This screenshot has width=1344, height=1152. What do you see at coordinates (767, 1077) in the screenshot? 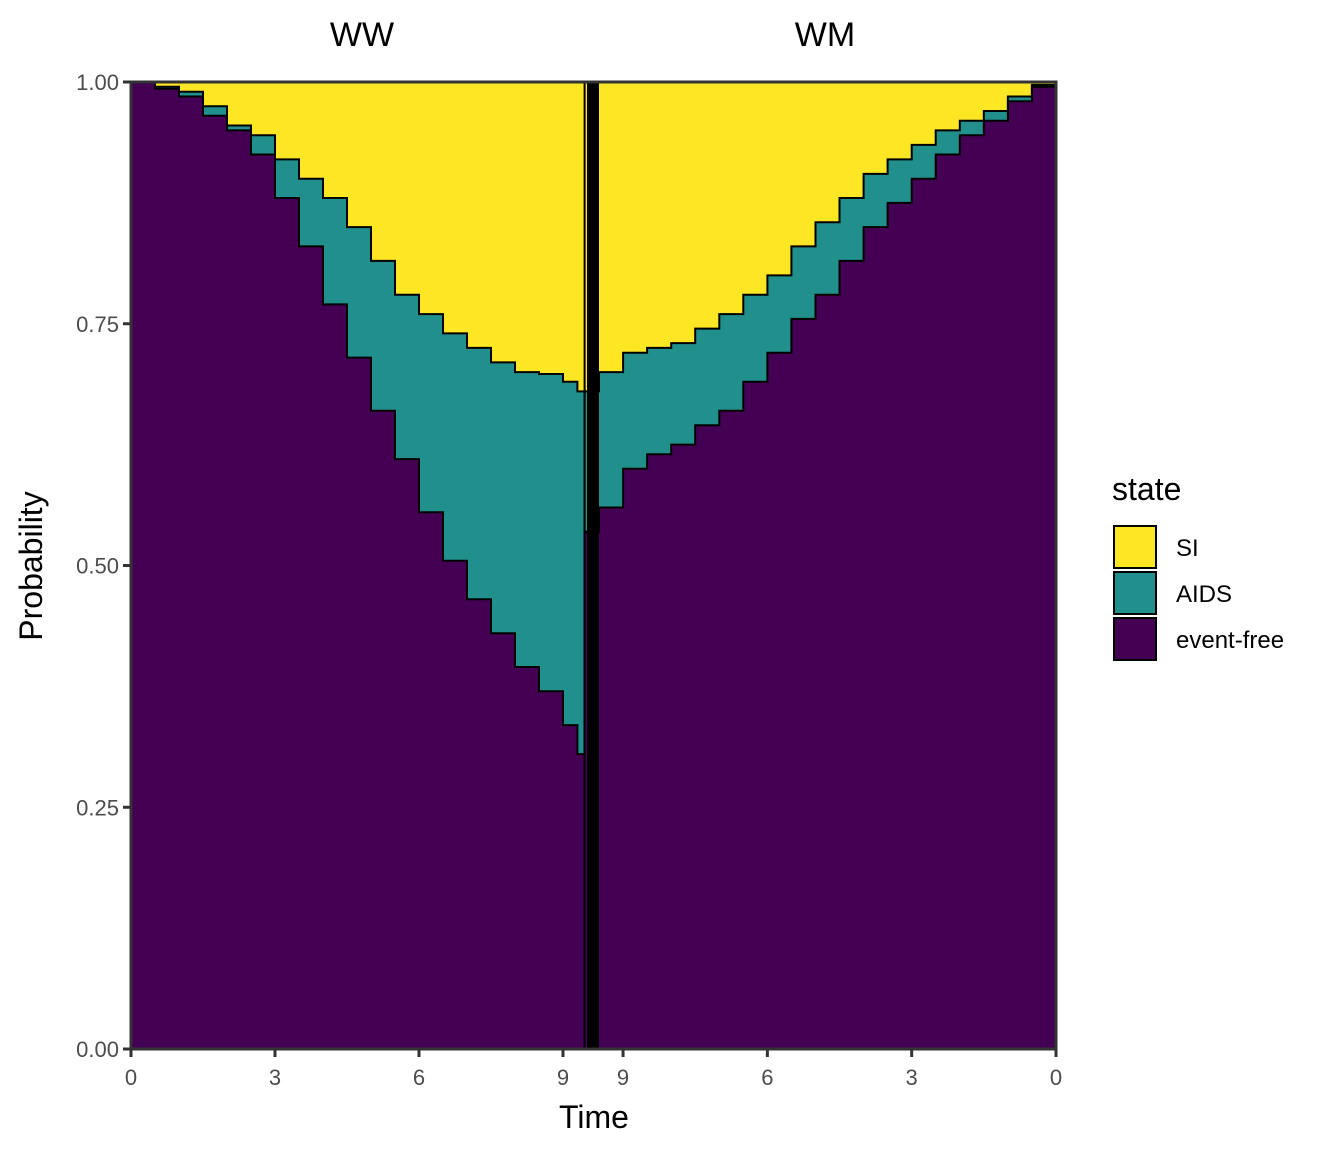
I see `x-tick-label-wm: 6` at bounding box center [767, 1077].